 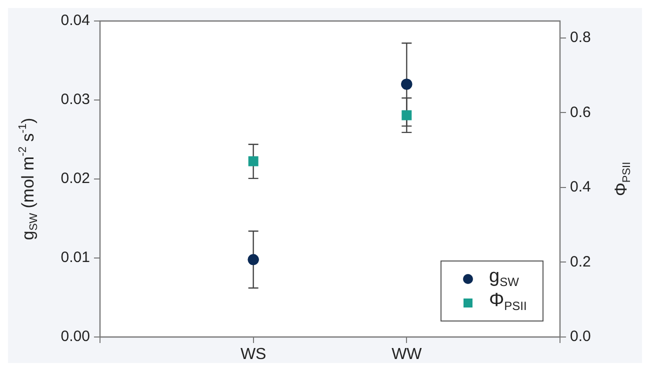 I want to click on y2-tick-label: 0.0, so click(x=580, y=337).